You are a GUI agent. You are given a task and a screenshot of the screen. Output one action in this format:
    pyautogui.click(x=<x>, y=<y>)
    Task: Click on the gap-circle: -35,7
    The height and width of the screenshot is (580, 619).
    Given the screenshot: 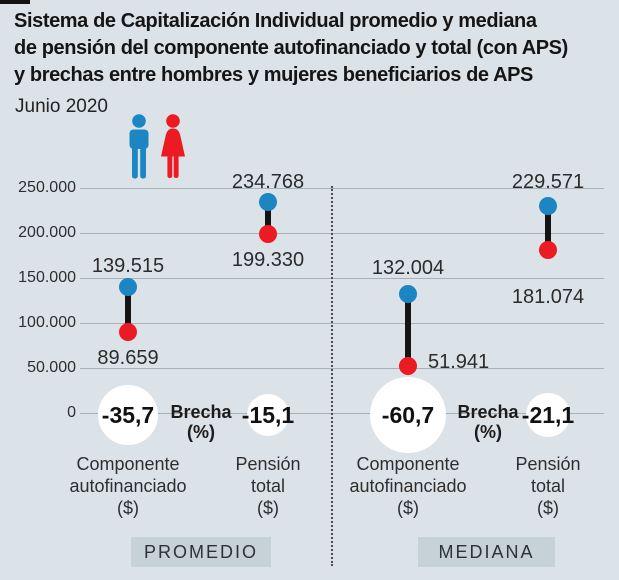 What is the action you would take?
    pyautogui.click(x=128, y=415)
    